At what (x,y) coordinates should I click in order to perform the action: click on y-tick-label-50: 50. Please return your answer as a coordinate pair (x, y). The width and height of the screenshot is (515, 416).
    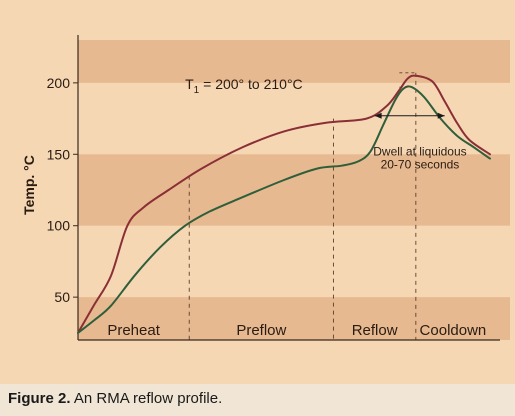
    Looking at the image, I should click on (62, 297).